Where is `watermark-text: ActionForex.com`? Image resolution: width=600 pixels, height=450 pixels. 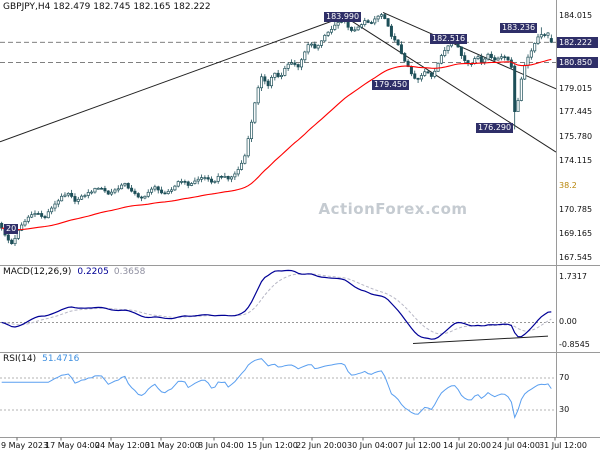 watermark-text: ActionForex.com is located at coordinates (393, 209).